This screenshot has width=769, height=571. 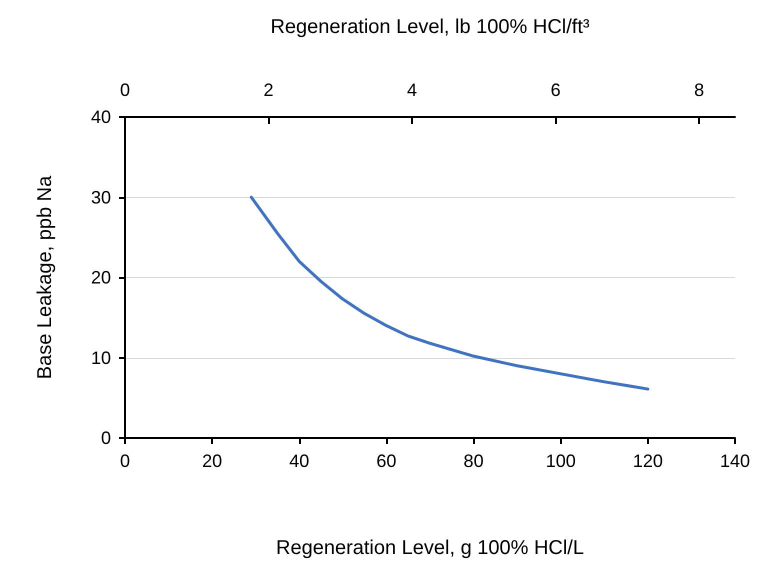 I want to click on x-tick-label: 100, so click(x=561, y=461).